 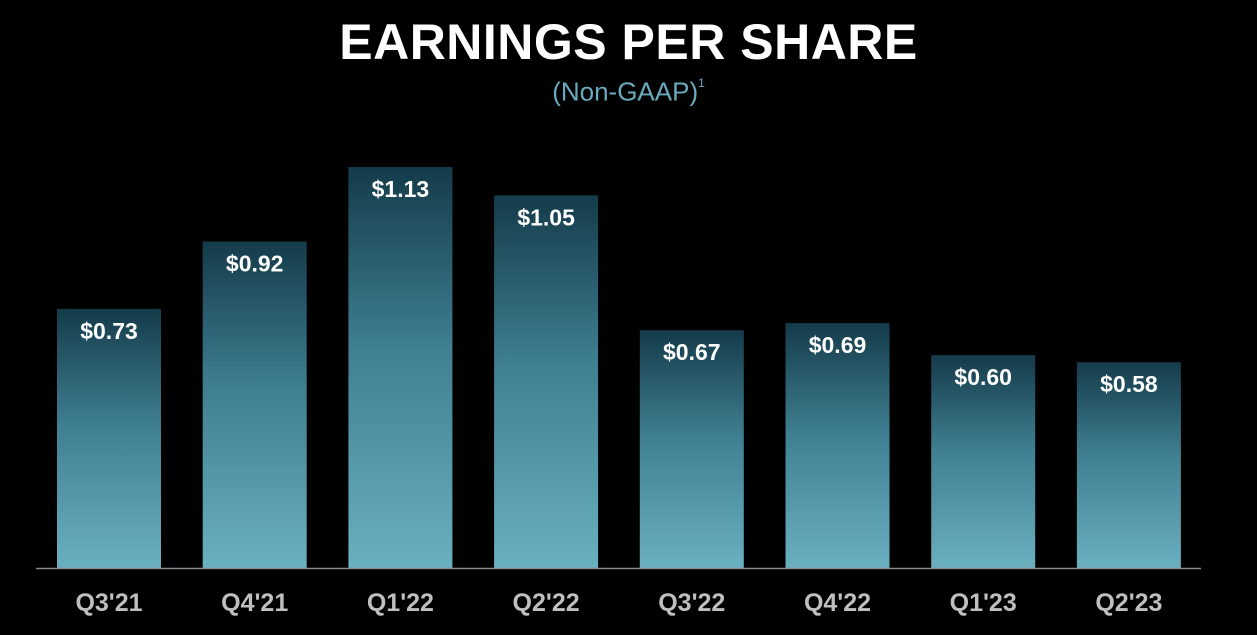 I want to click on x-tick-label: Q2'23, so click(x=1128, y=603).